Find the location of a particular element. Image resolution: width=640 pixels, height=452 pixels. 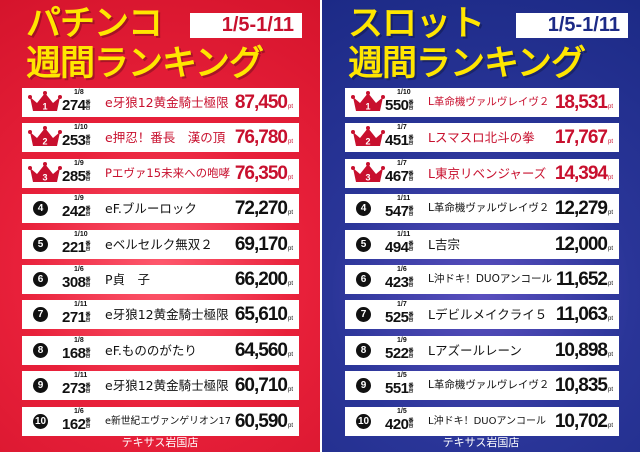

machine-number: 221 is located at coordinates (74, 247).